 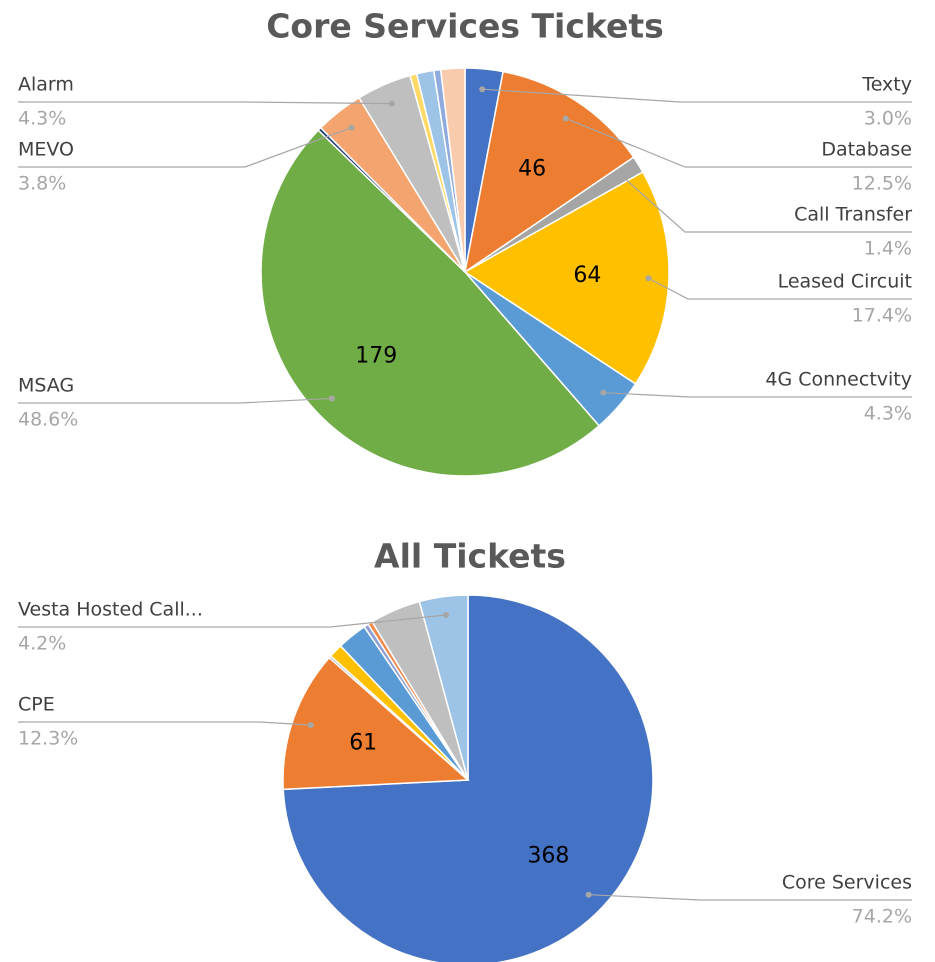 I want to click on percent-label: 4.2%, so click(x=42, y=644).